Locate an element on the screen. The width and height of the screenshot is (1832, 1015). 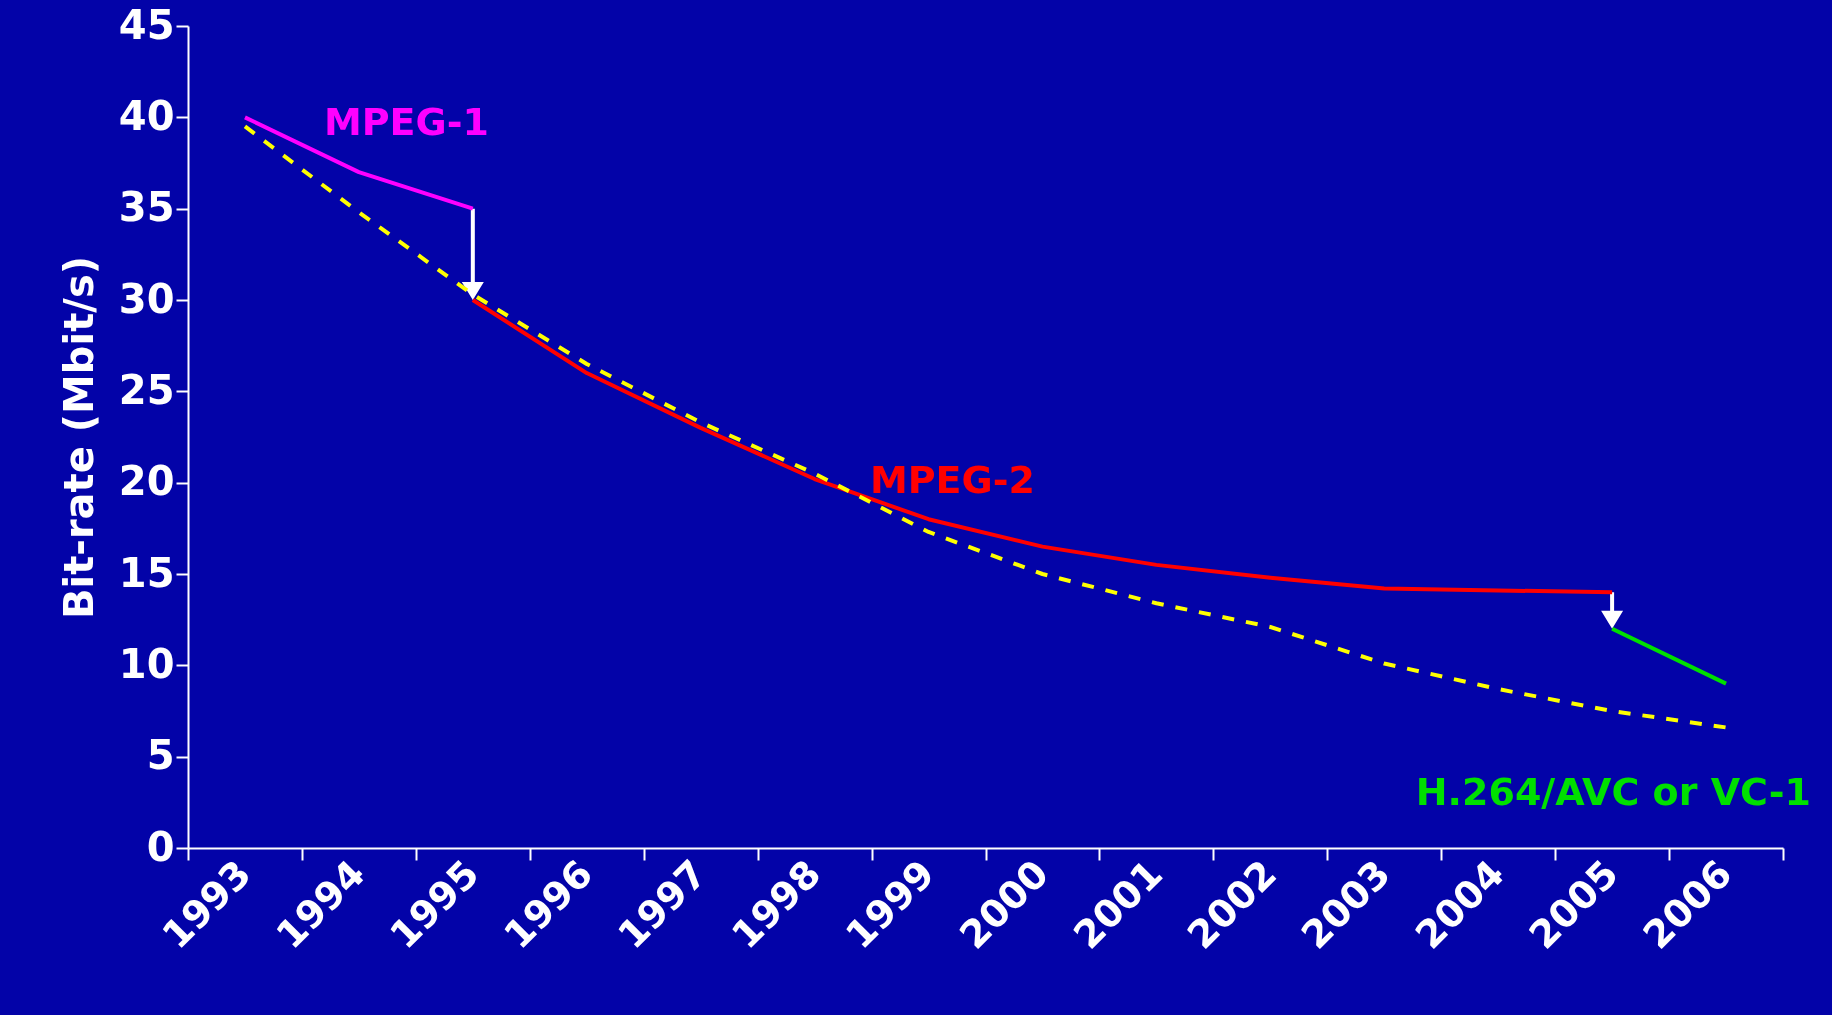
y-tick-label: 35 is located at coordinates (146, 207).